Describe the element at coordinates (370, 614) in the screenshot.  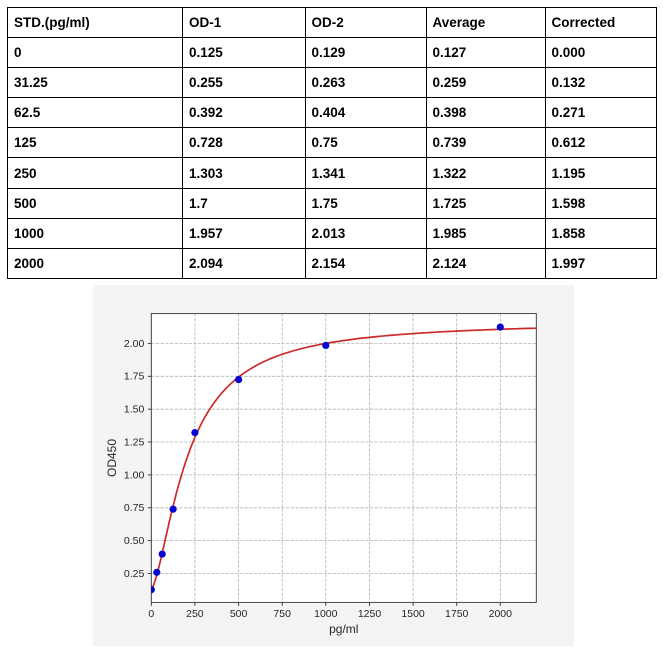
I see `svg-text: 1250` at that location.